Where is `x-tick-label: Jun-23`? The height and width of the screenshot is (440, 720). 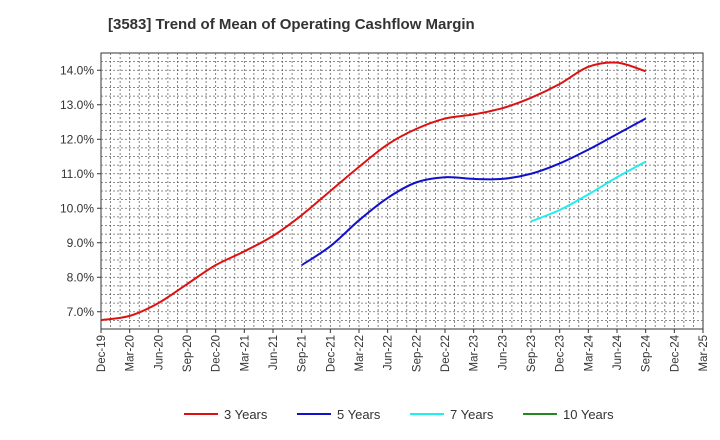
x-tick-label: Jun-23 is located at coordinates (503, 352).